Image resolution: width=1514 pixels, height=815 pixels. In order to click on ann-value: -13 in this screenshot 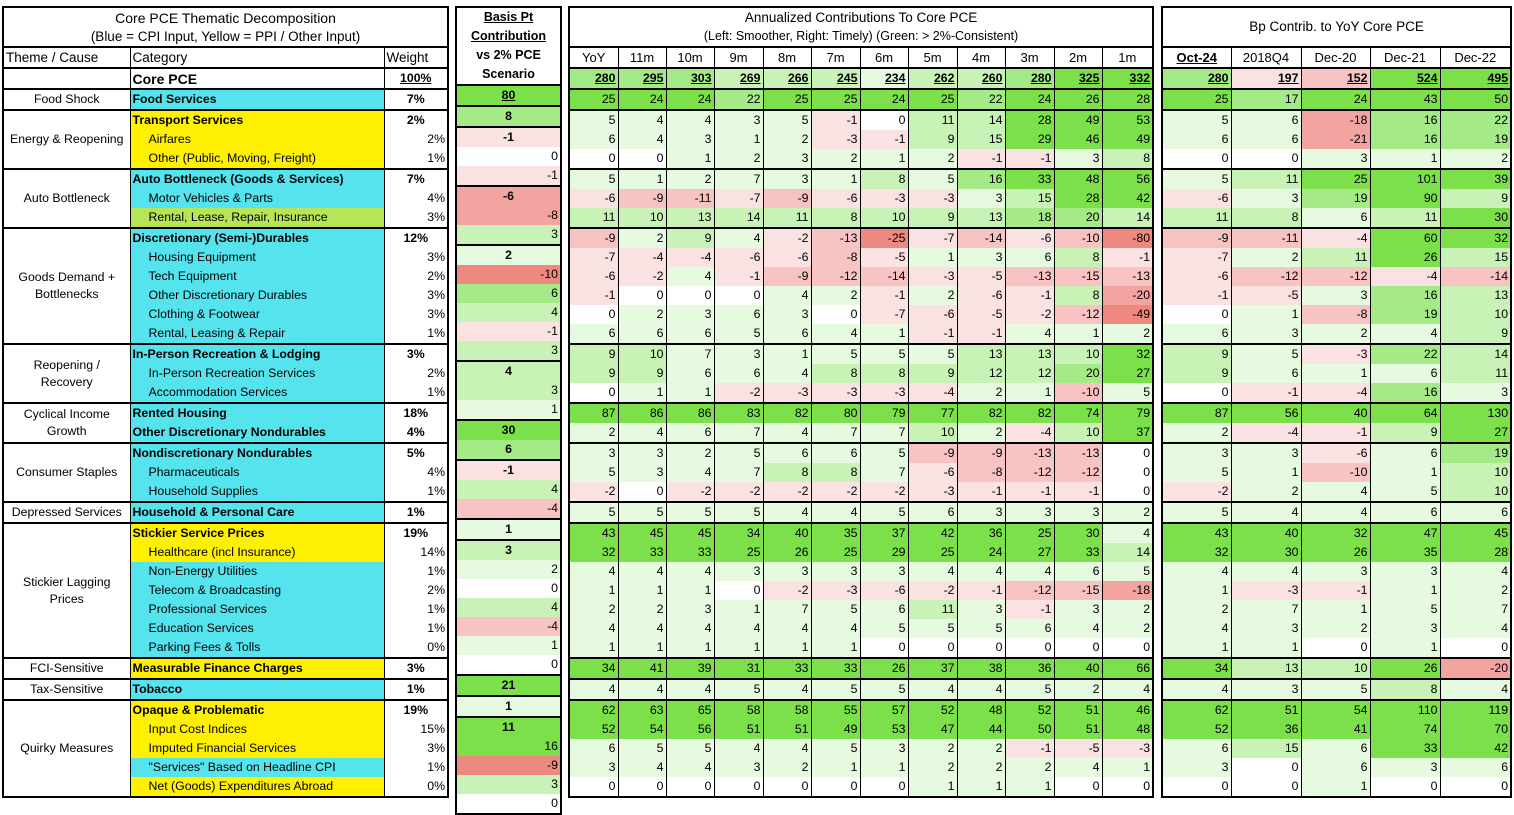, I will do `click(1128, 276)`.